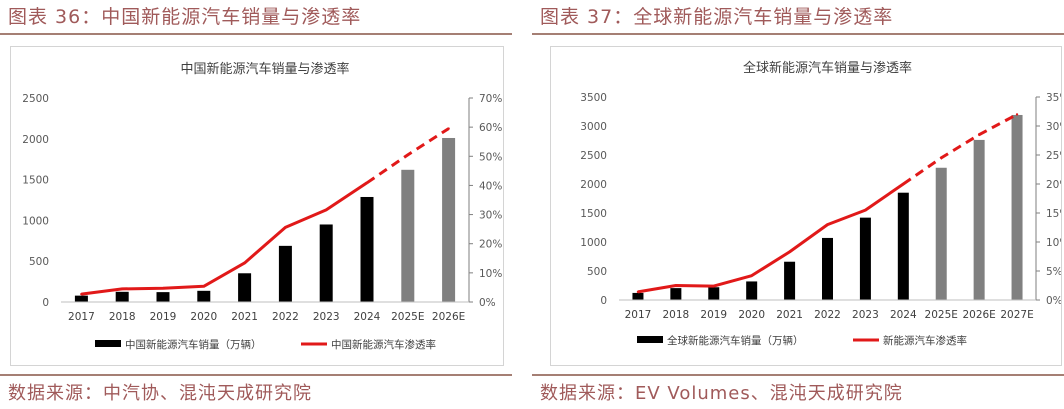  I want to click on y-right-tick-label: 25%, so click(1053, 156).